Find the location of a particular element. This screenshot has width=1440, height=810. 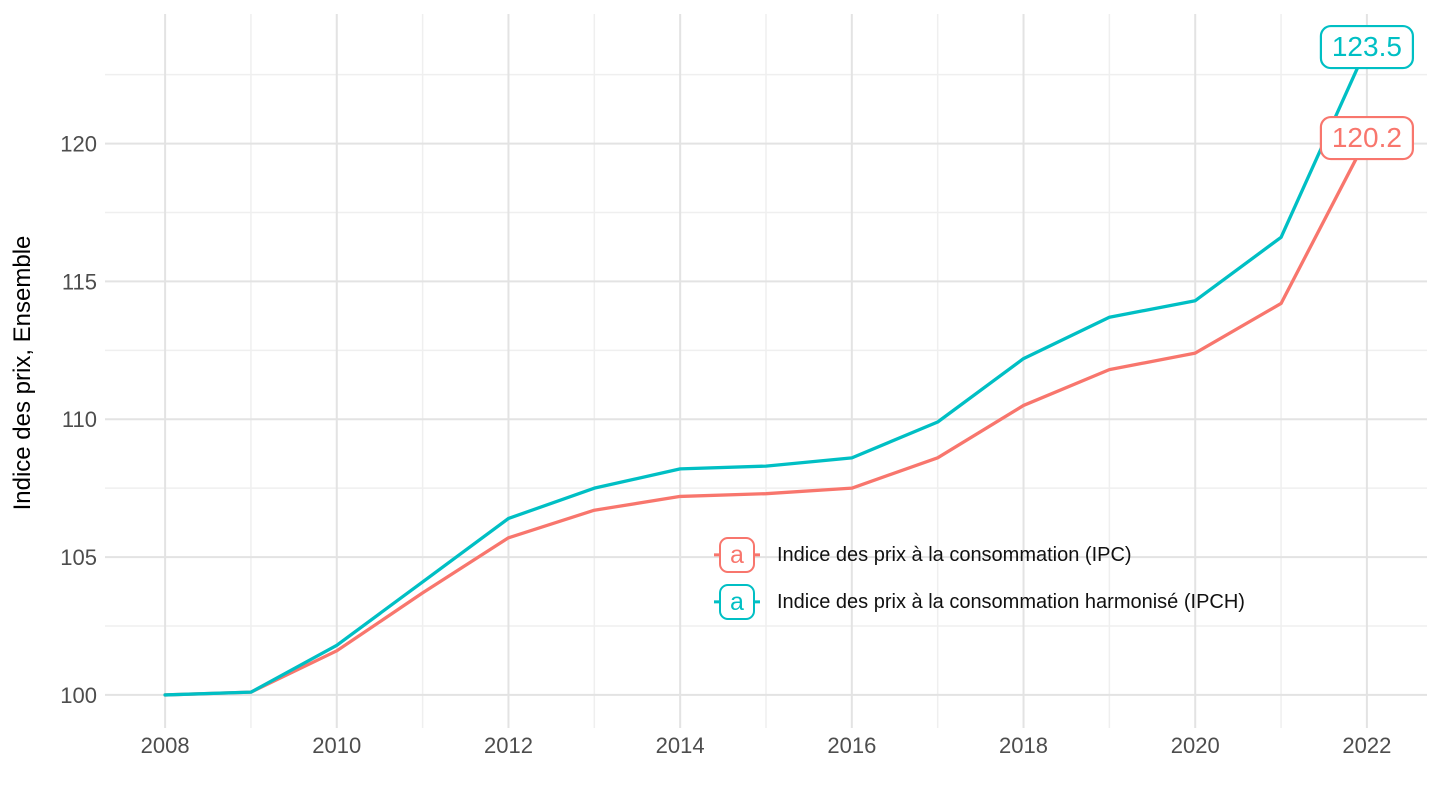

legend-key-box-ipc: a is located at coordinates (737, 555).